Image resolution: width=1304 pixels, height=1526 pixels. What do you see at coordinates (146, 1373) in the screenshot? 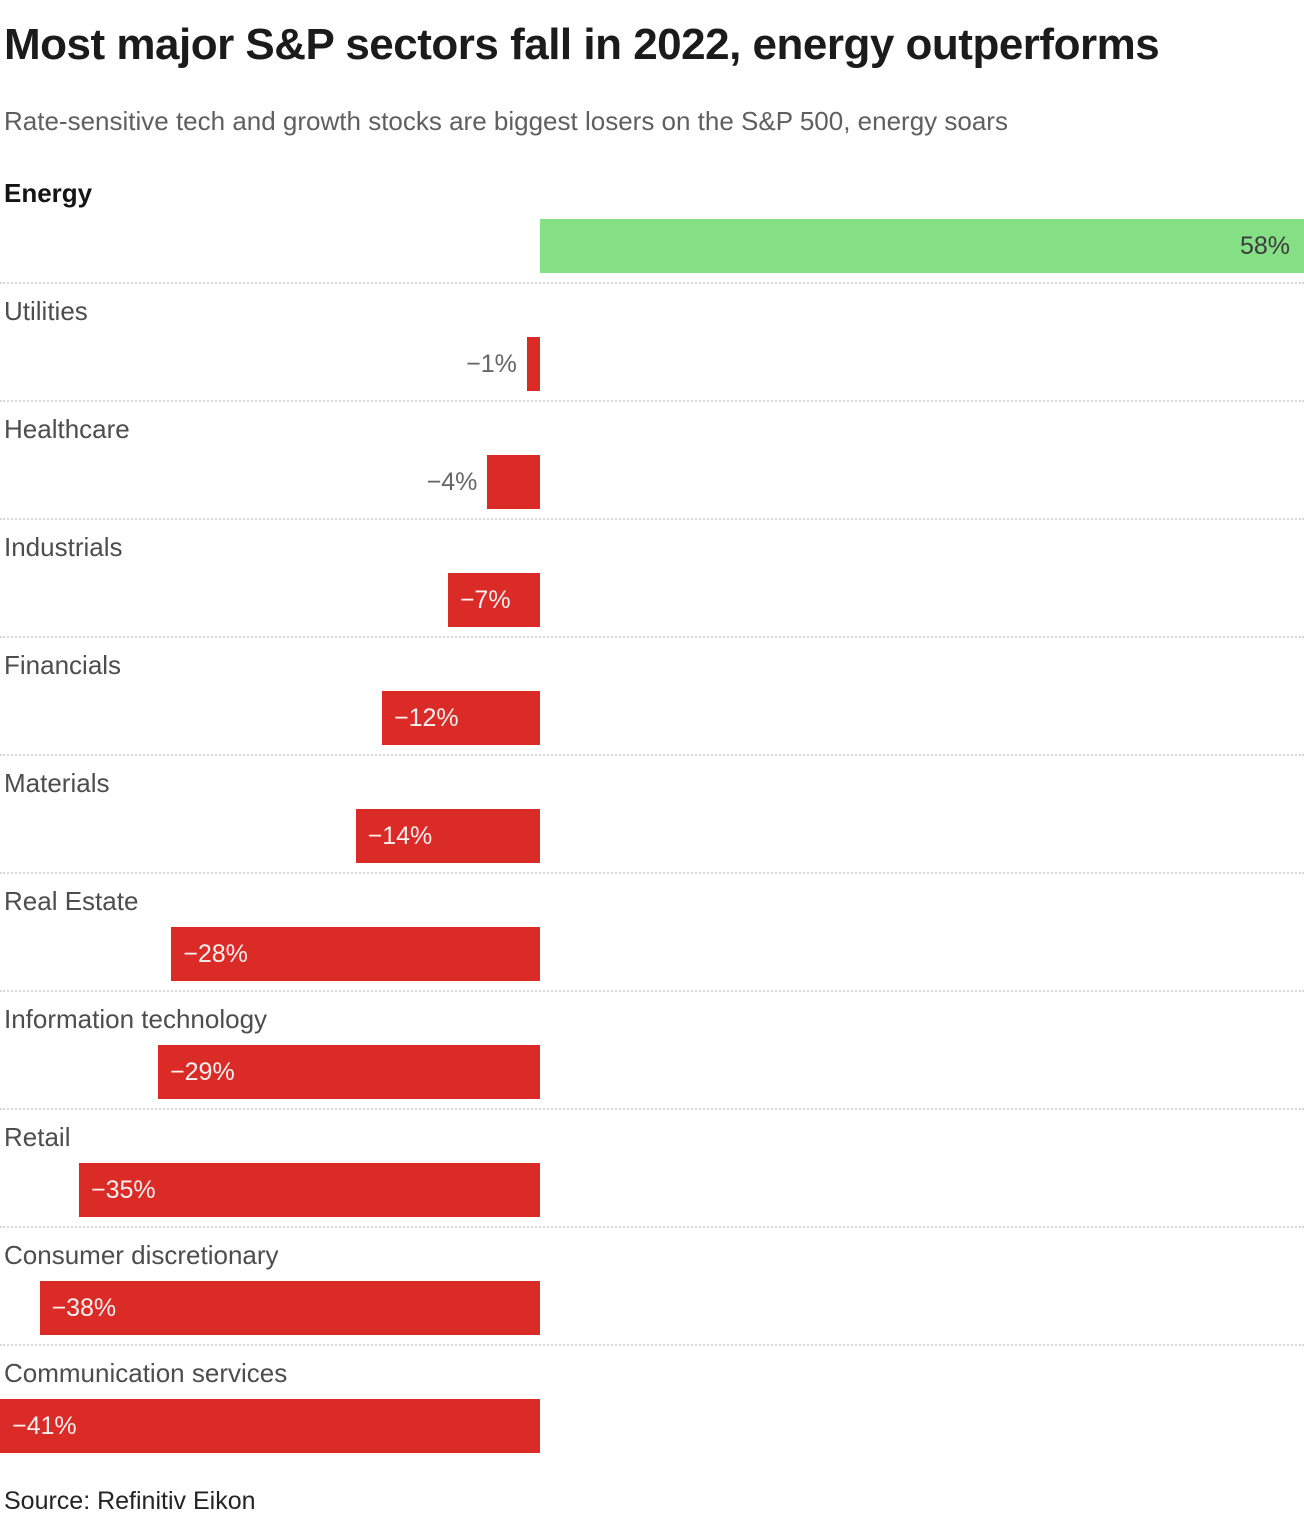
I see `category-label: Communication services` at bounding box center [146, 1373].